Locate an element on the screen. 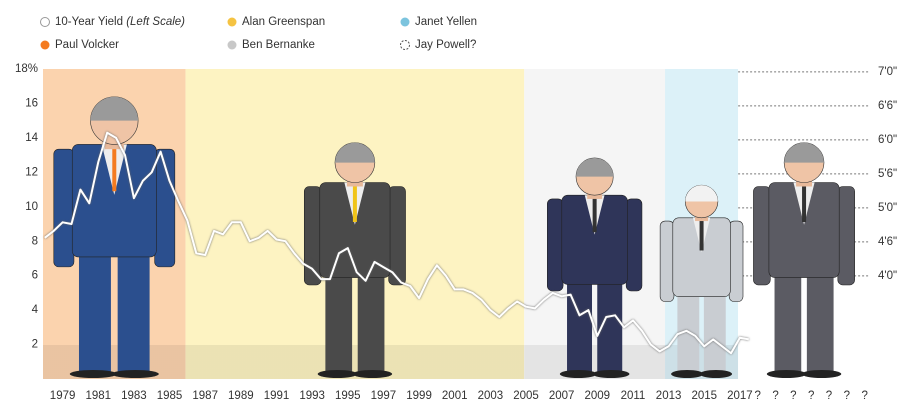 The height and width of the screenshot is (405, 904). legend-item: Alan Greenspan is located at coordinates (276, 22).